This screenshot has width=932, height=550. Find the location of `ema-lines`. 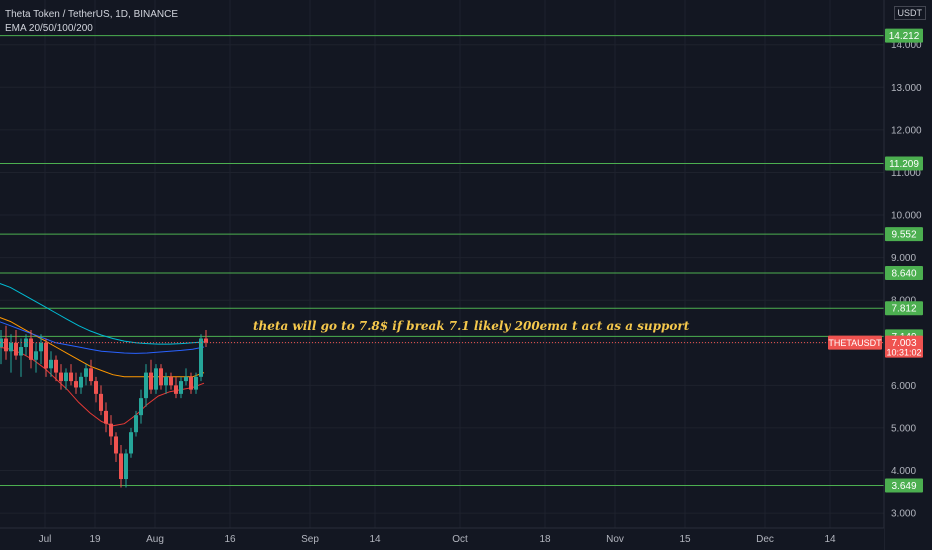

ema-lines is located at coordinates (102, 355).